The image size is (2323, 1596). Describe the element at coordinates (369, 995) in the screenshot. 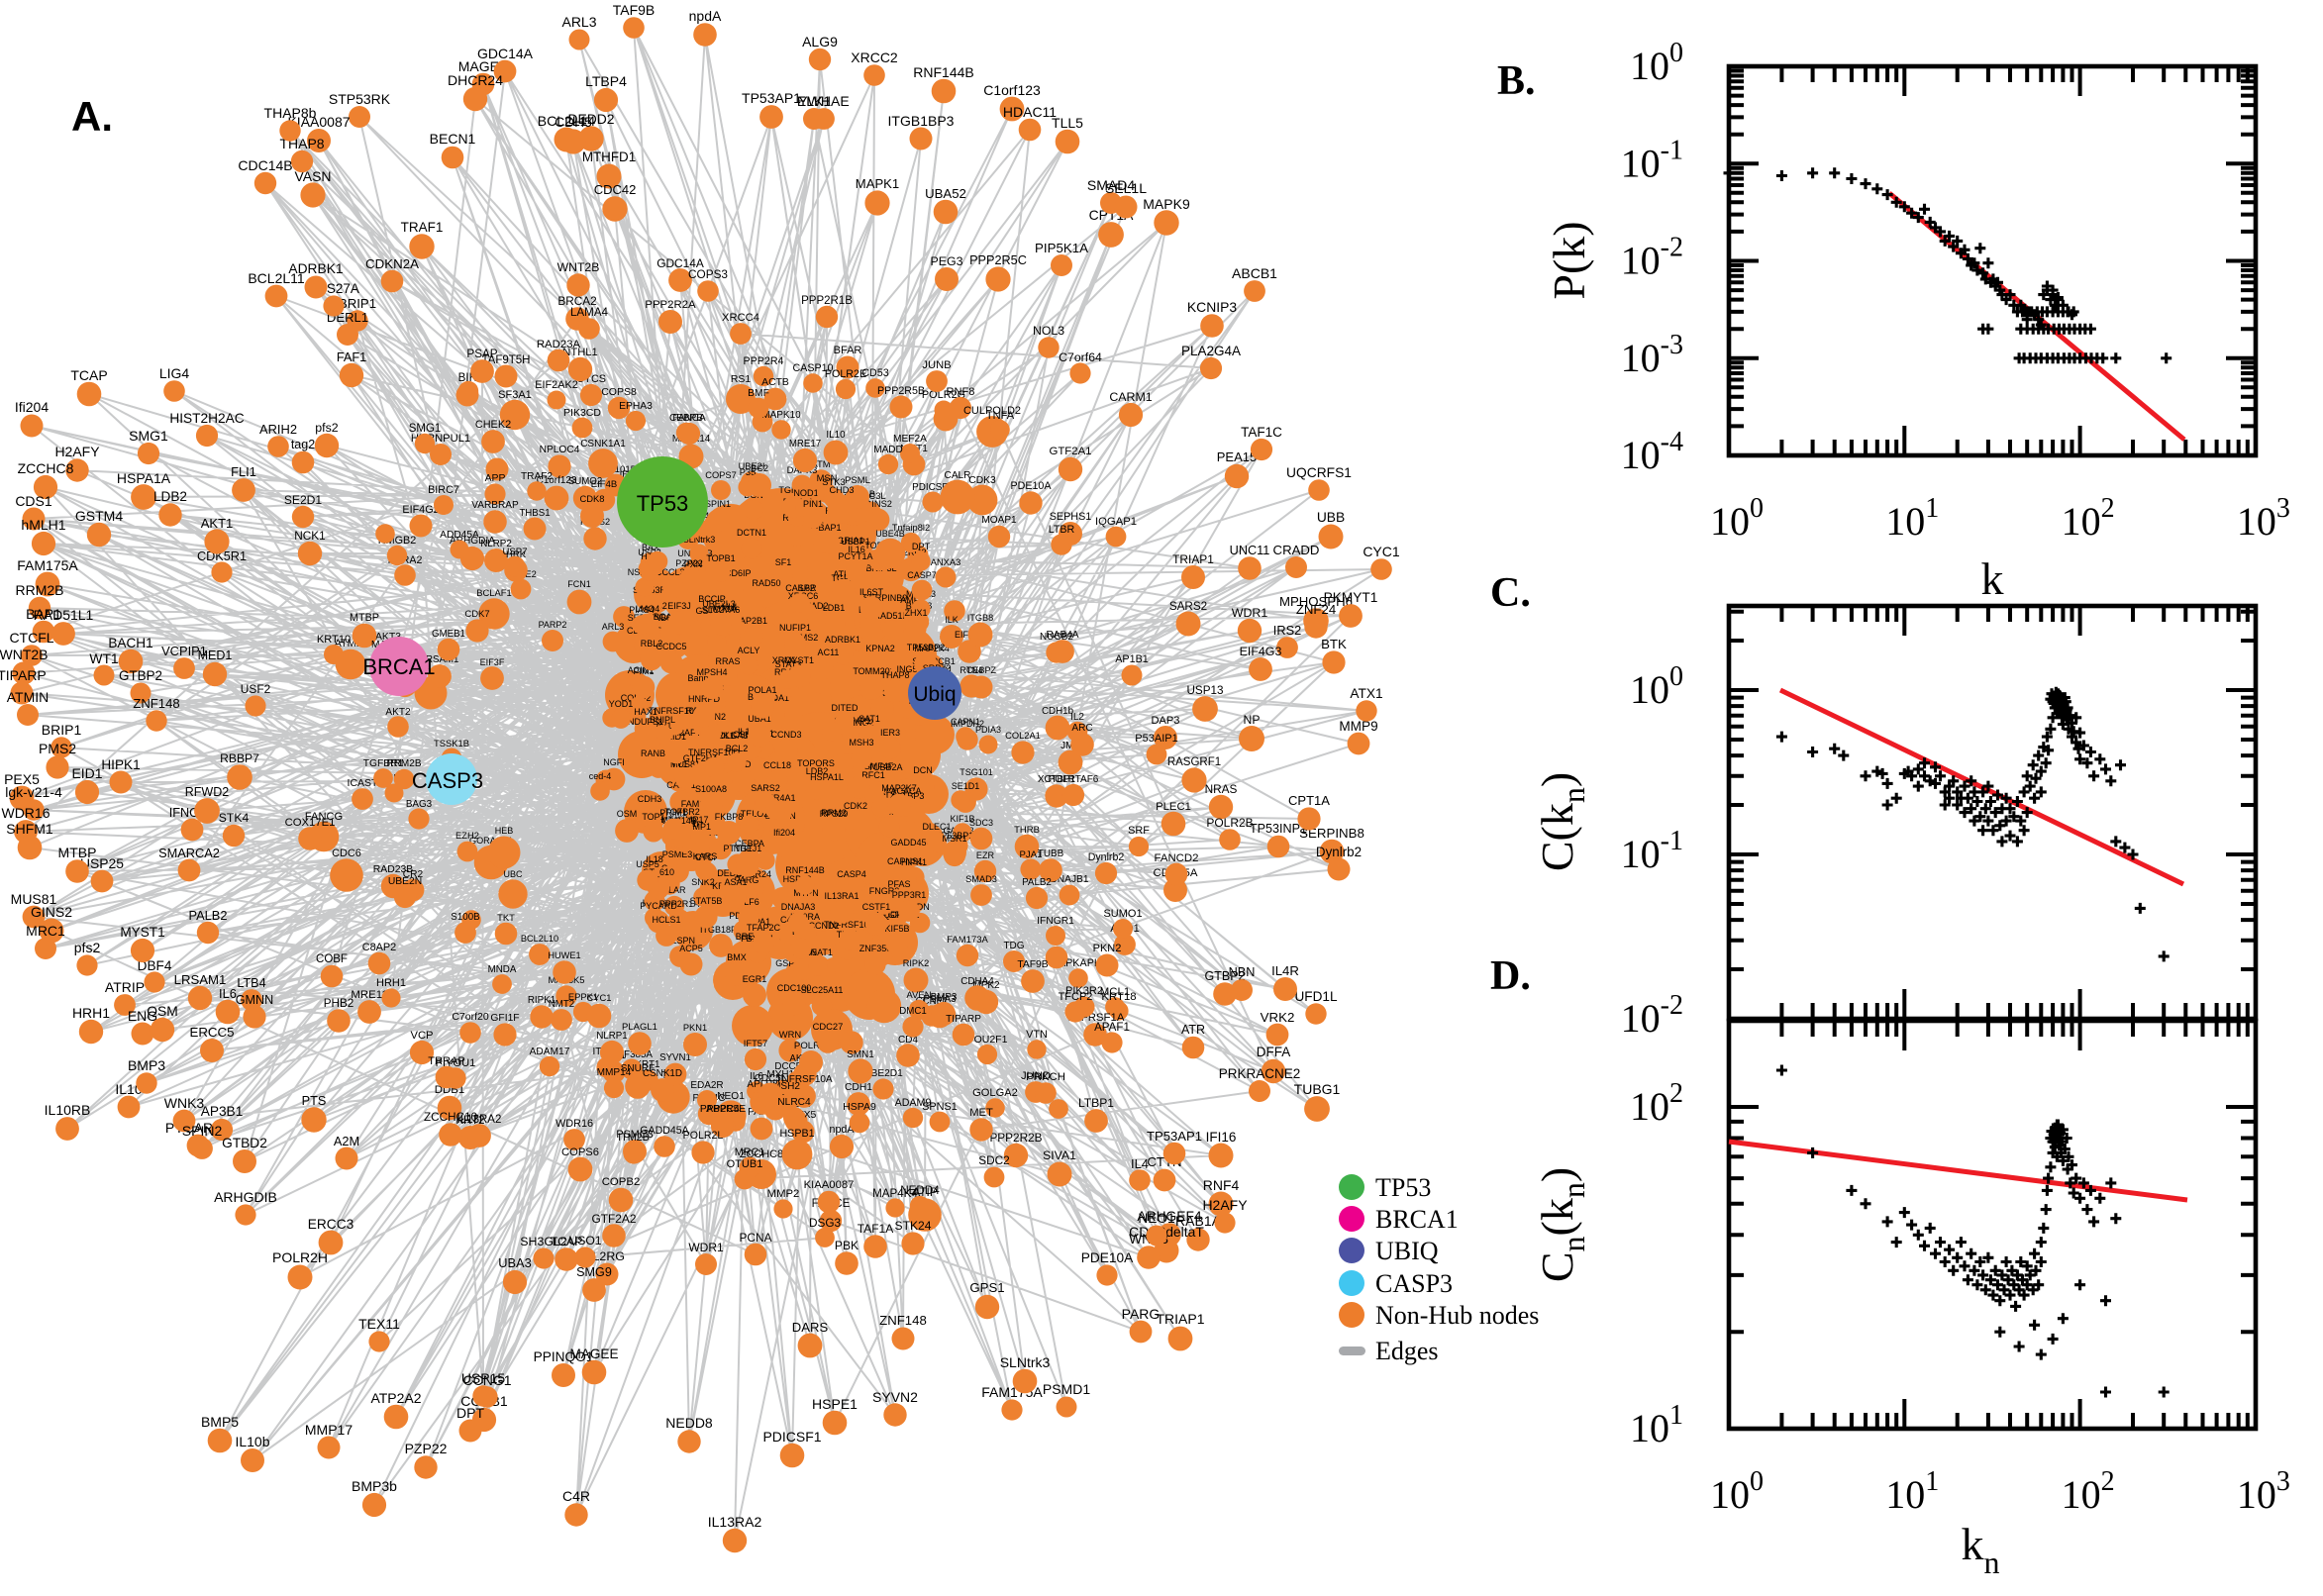

I see `svg-text: MRE11` at that location.